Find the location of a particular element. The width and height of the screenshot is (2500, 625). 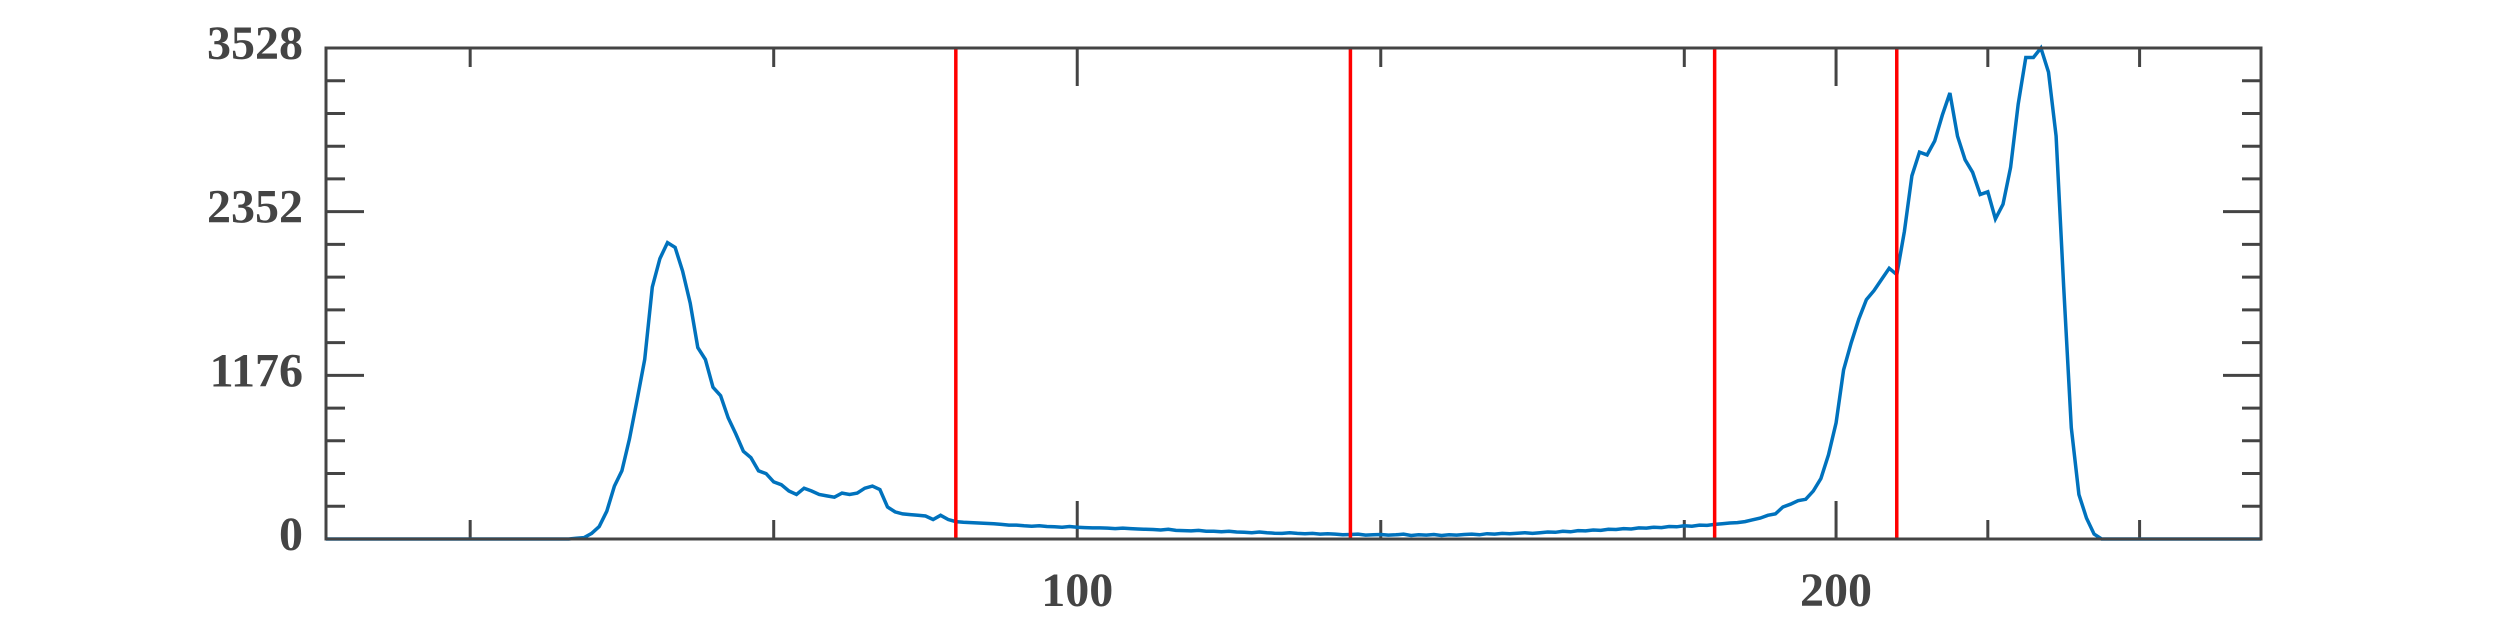

y-tick-label: 2352 is located at coordinates (255, 207).